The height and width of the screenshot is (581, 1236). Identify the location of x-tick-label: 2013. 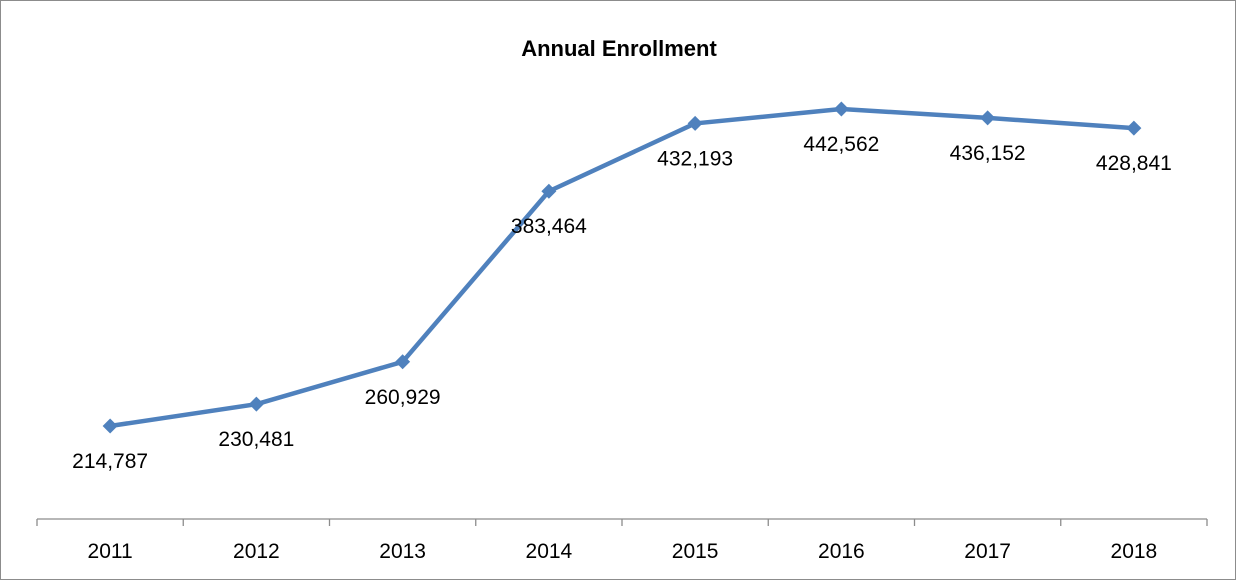
(402, 551).